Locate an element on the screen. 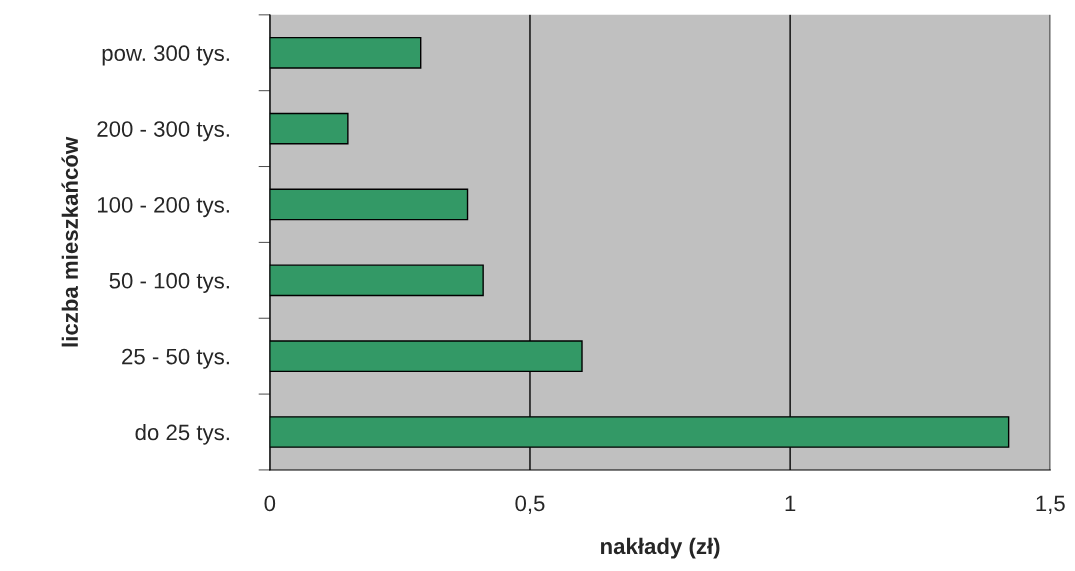 This screenshot has width=1075, height=571. x-tick-label: 1,5 is located at coordinates (1050, 504).